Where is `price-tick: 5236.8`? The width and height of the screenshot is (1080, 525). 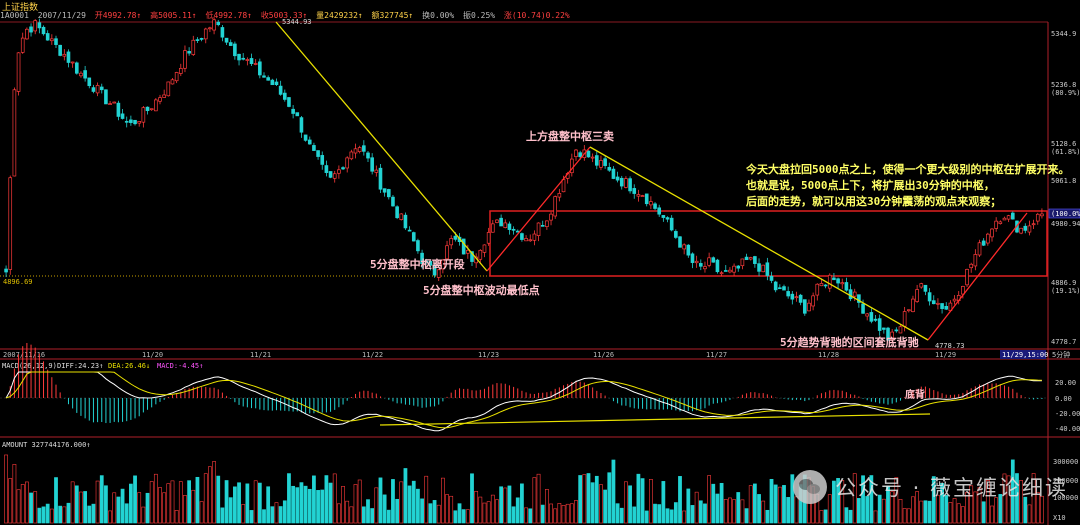
price-tick: 5236.8 is located at coordinates (1063, 85).